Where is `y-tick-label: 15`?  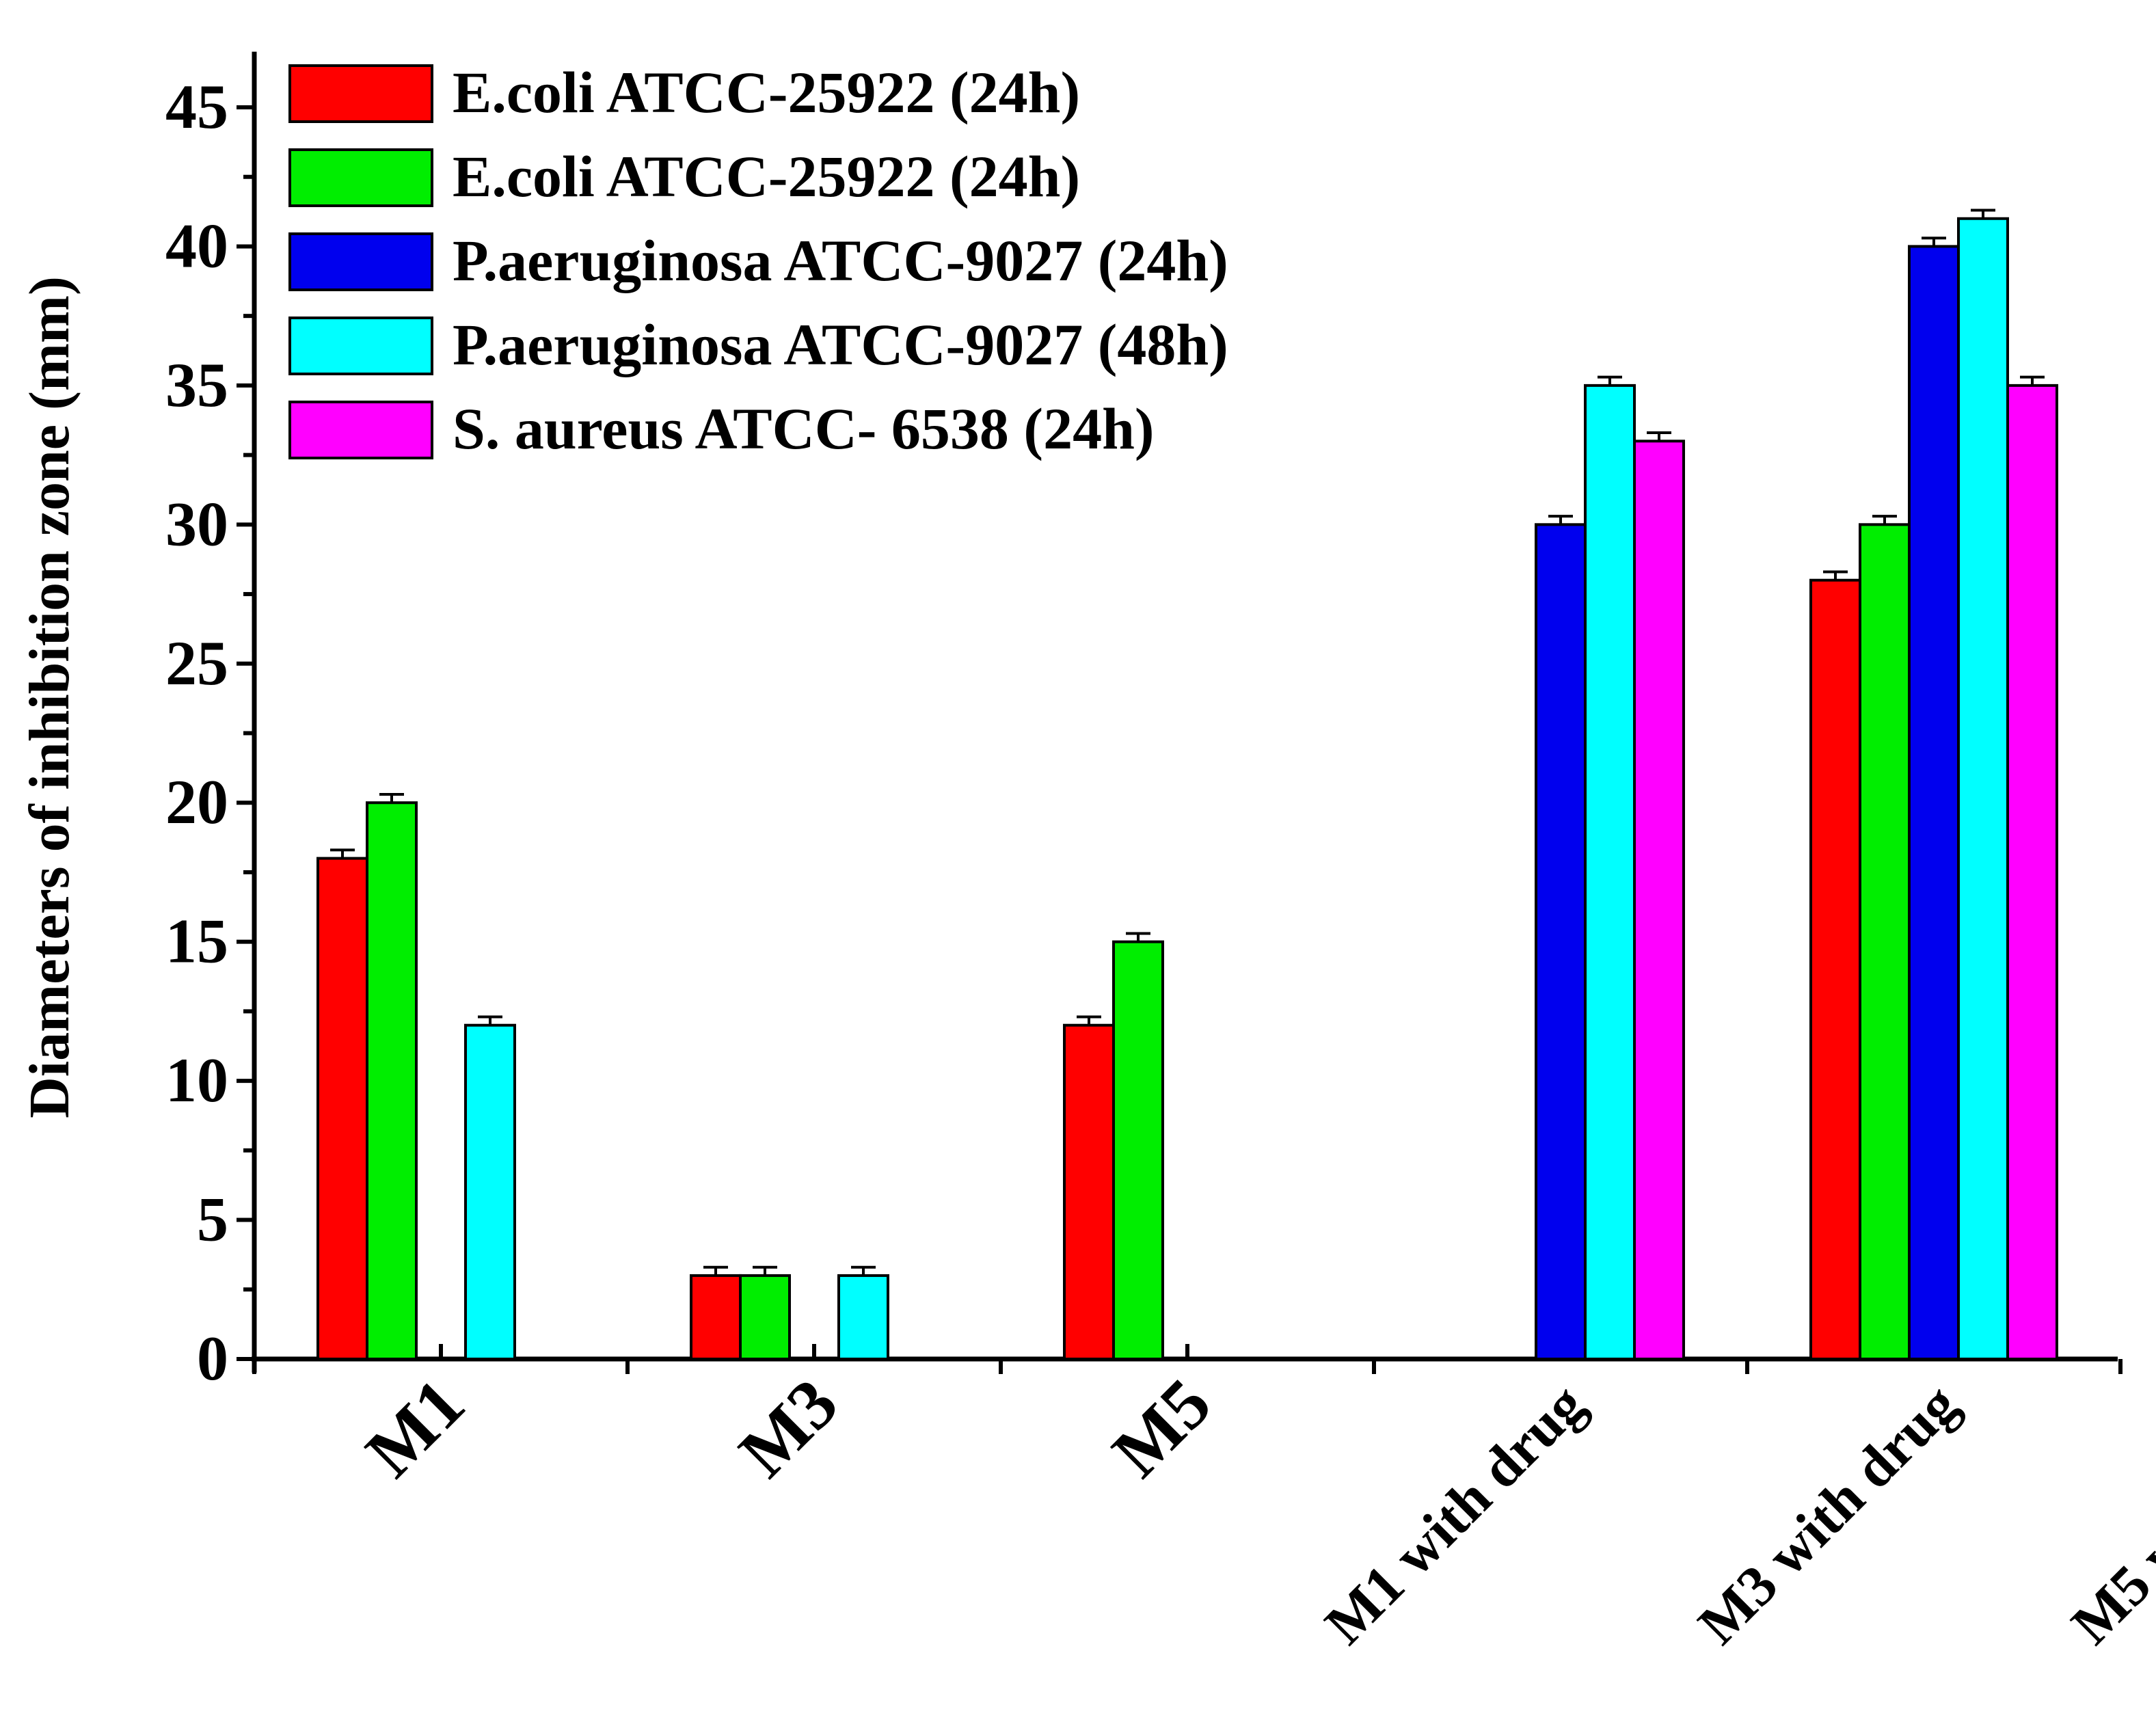
y-tick-label: 15 is located at coordinates (196, 941).